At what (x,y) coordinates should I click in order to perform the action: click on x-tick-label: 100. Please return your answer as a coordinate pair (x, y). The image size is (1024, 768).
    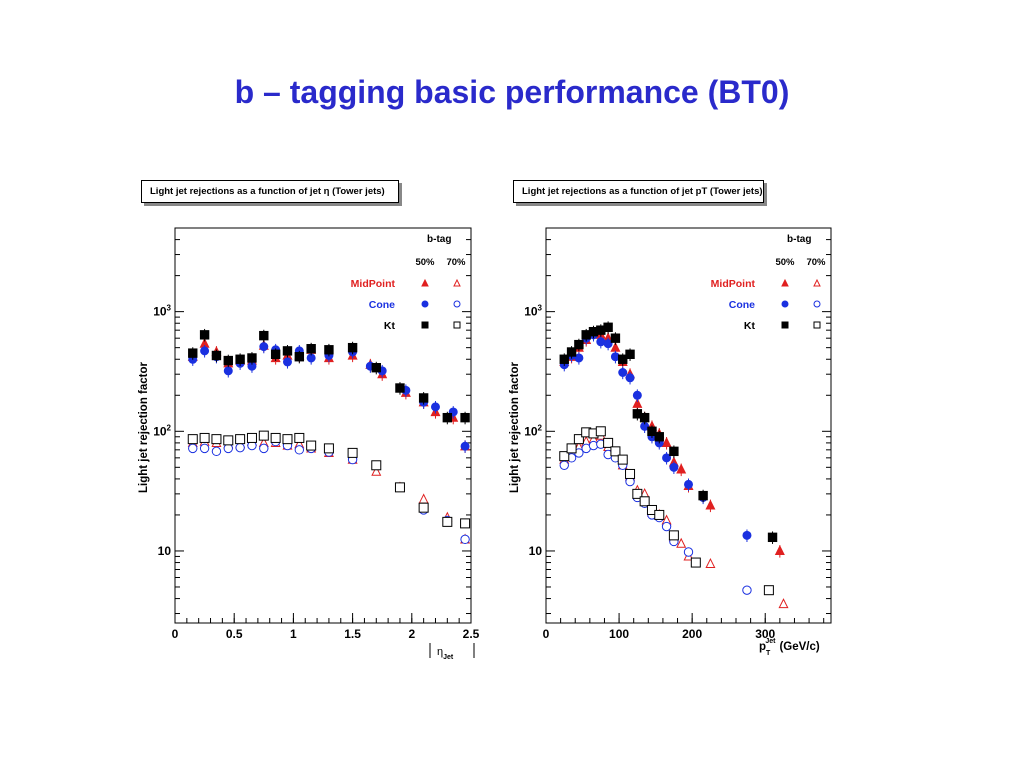
    Looking at the image, I should click on (619, 634).